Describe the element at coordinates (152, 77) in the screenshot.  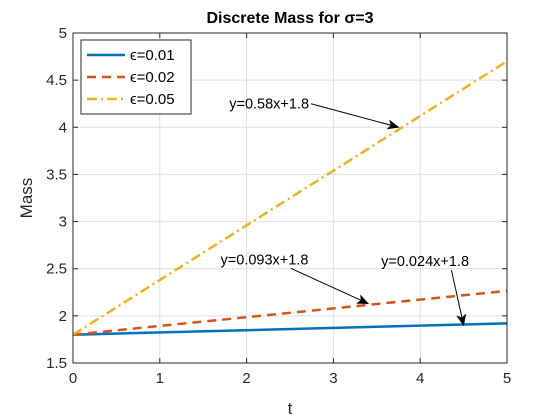
I see `legend-label-1: ϵ=0.02` at that location.